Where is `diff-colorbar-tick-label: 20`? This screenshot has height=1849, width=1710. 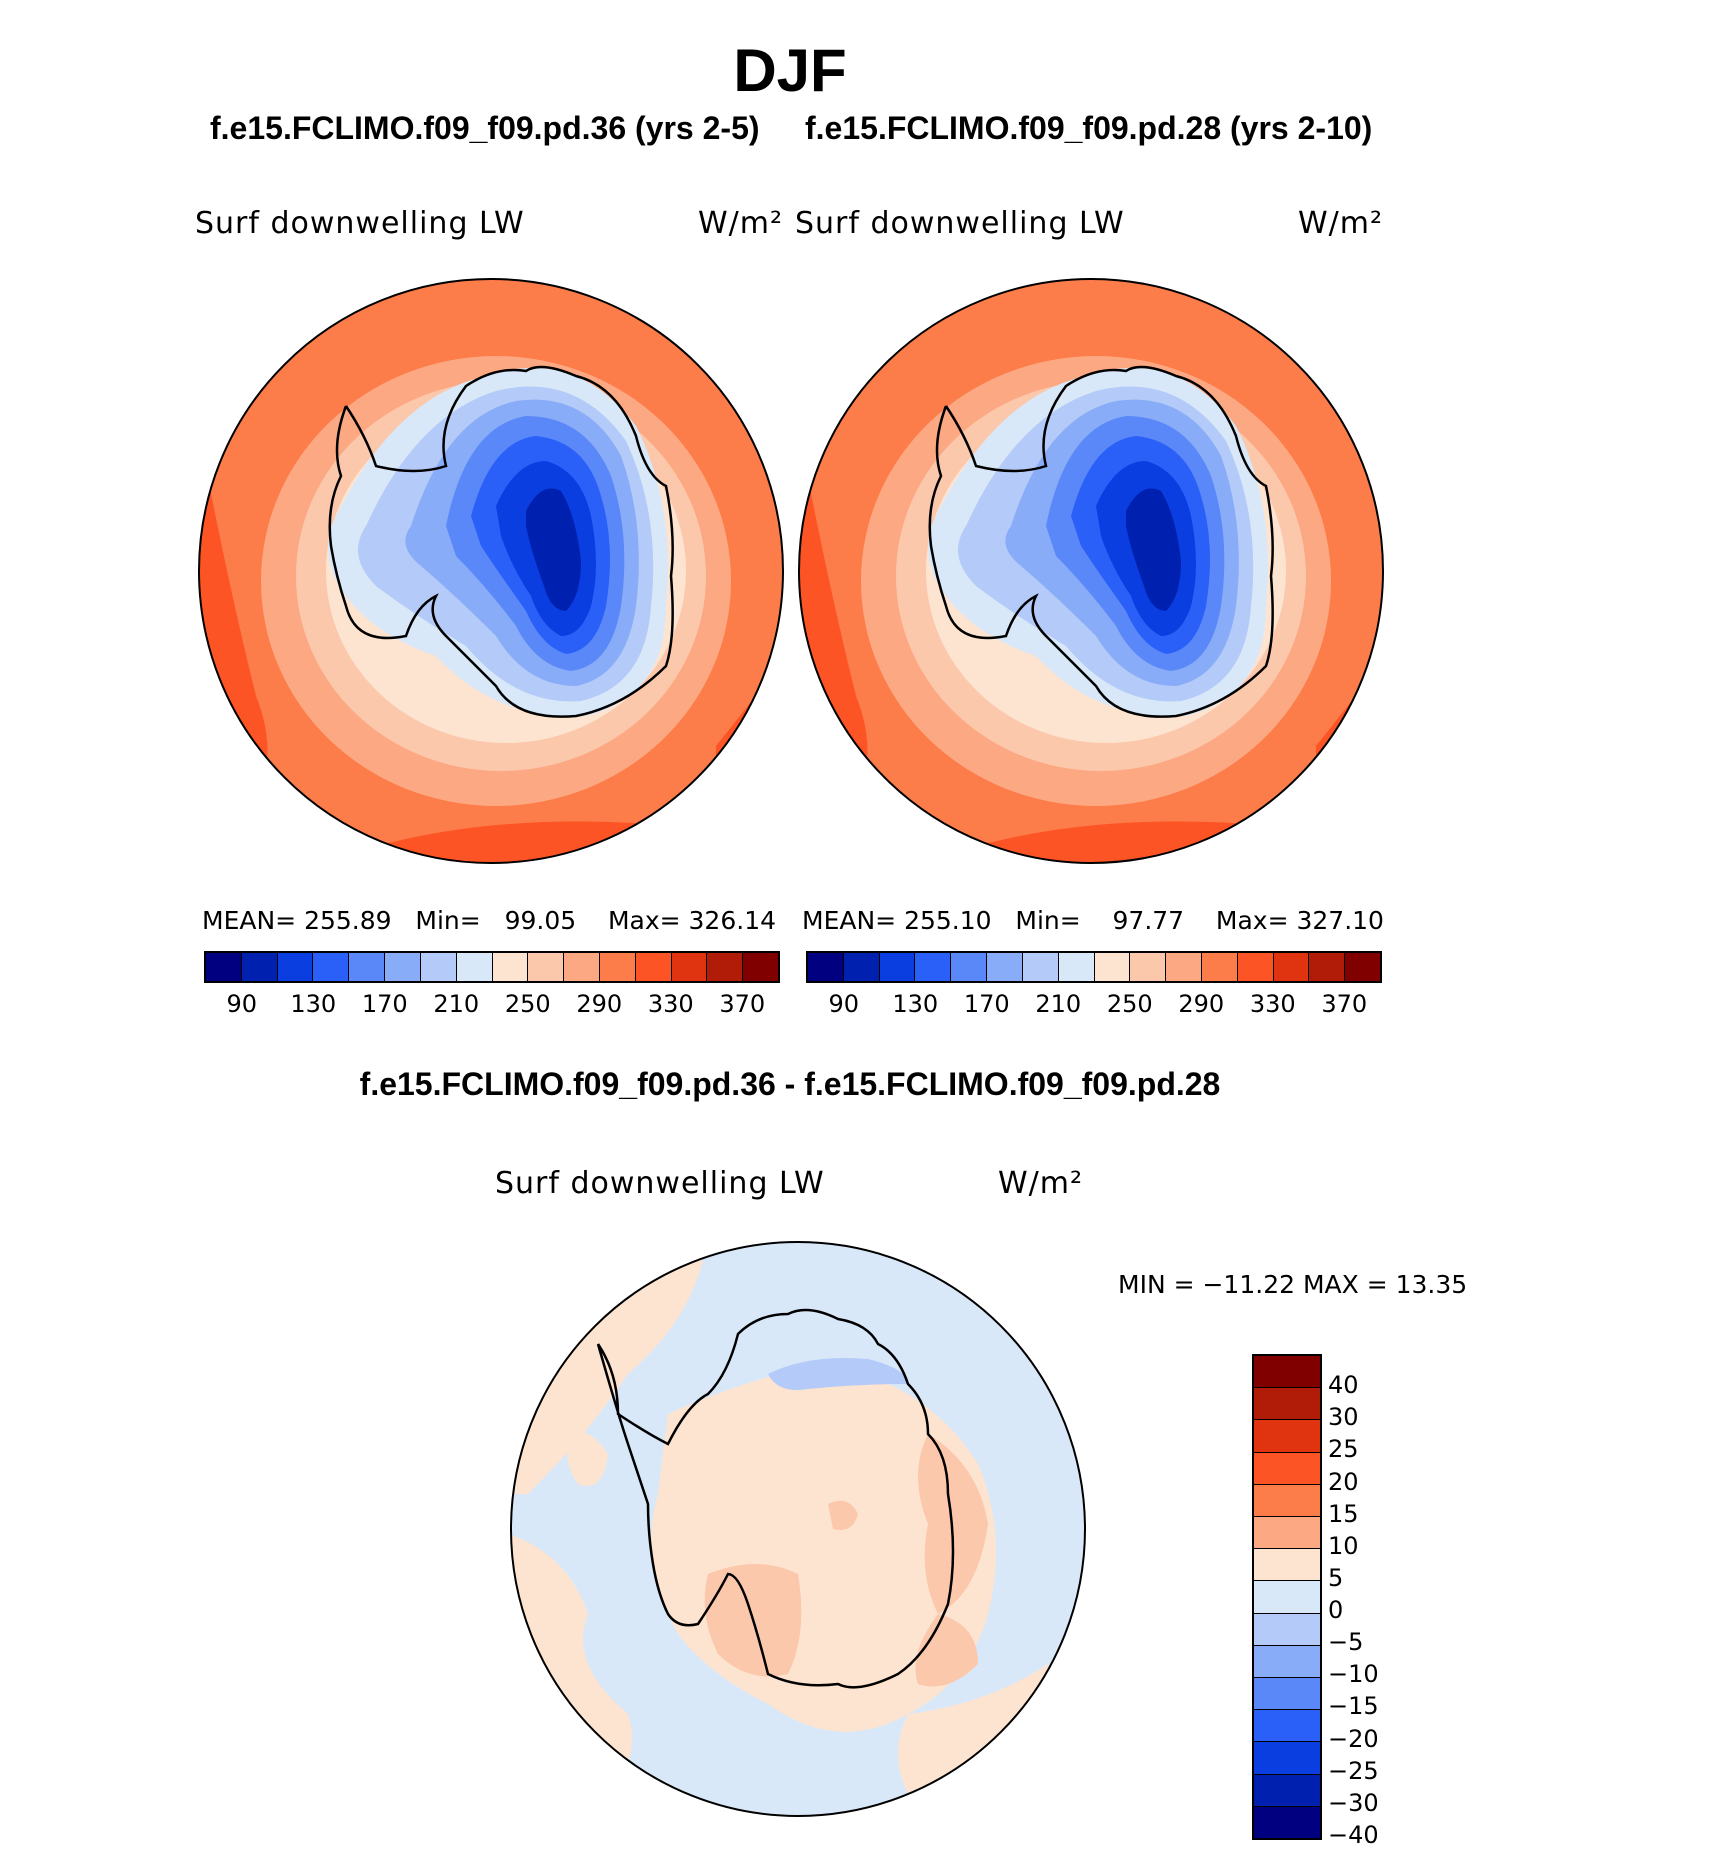 diff-colorbar-tick-label: 20 is located at coordinates (1343, 1481).